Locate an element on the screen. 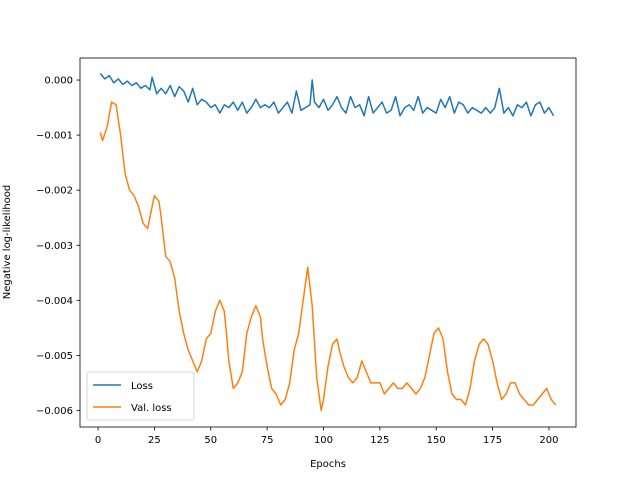 This screenshot has width=640, height=480. y-tick-label: −0.003 is located at coordinates (54, 246).